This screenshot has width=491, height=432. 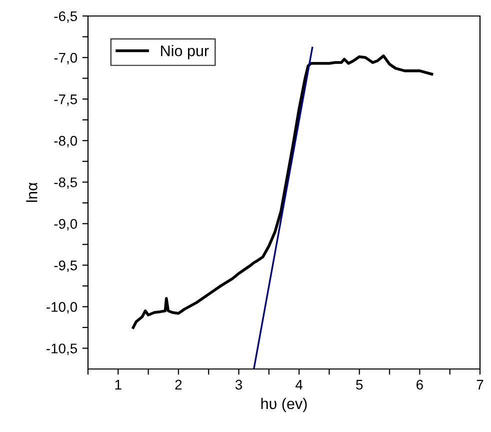 What do you see at coordinates (284, 405) in the screenshot?
I see `x-axis-title: hυ (ev)` at bounding box center [284, 405].